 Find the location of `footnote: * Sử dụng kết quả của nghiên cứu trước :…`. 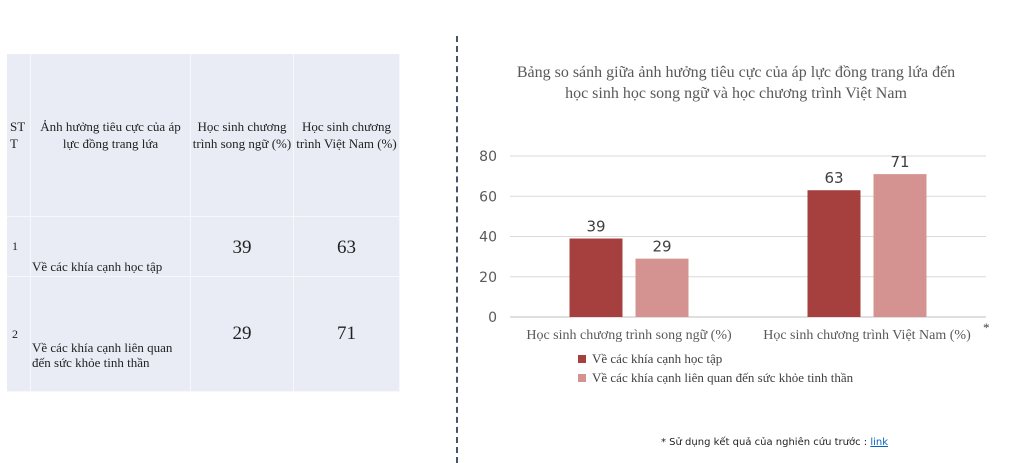

footnote: * Sử dụng kết quả của nghiên cứu trước :… is located at coordinates (774, 442).